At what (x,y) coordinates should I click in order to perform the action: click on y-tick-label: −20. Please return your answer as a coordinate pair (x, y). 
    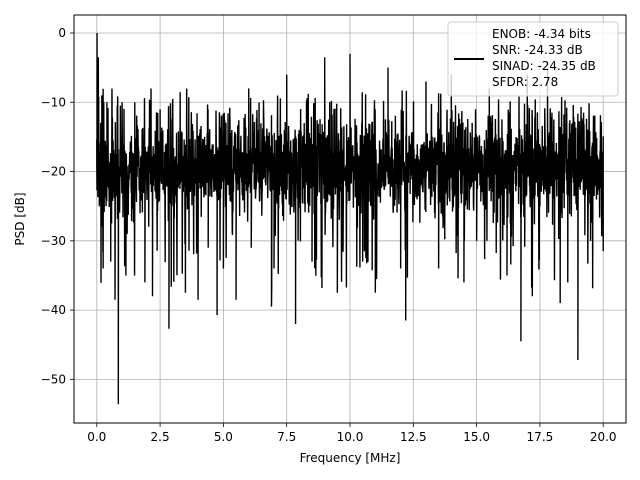
    Looking at the image, I should click on (53, 172).